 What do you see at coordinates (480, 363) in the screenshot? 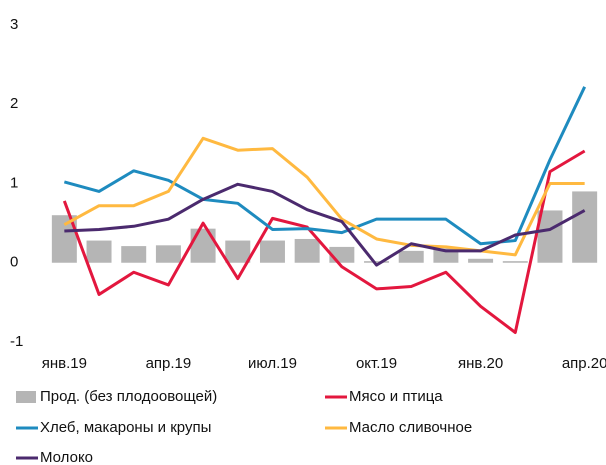
I see `x-tick-label: янв.20` at bounding box center [480, 363].